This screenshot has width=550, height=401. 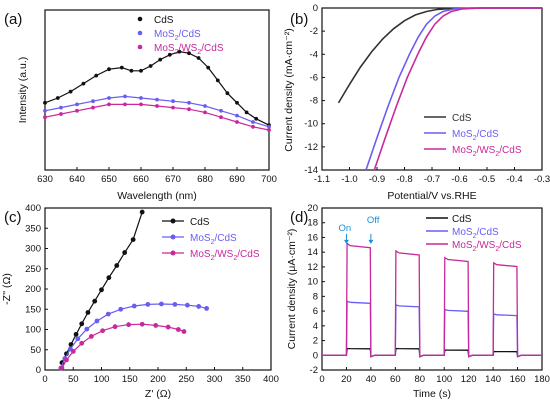 What do you see at coordinates (102, 379) in the screenshot?
I see `c-x-tick-label: 100` at bounding box center [102, 379].